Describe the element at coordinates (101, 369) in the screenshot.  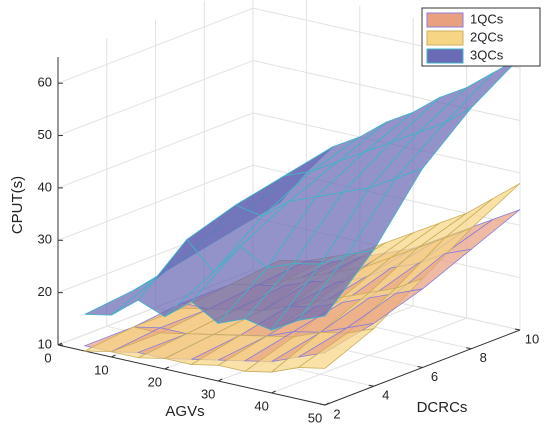
I see `x-tick-label: 10` at that location.